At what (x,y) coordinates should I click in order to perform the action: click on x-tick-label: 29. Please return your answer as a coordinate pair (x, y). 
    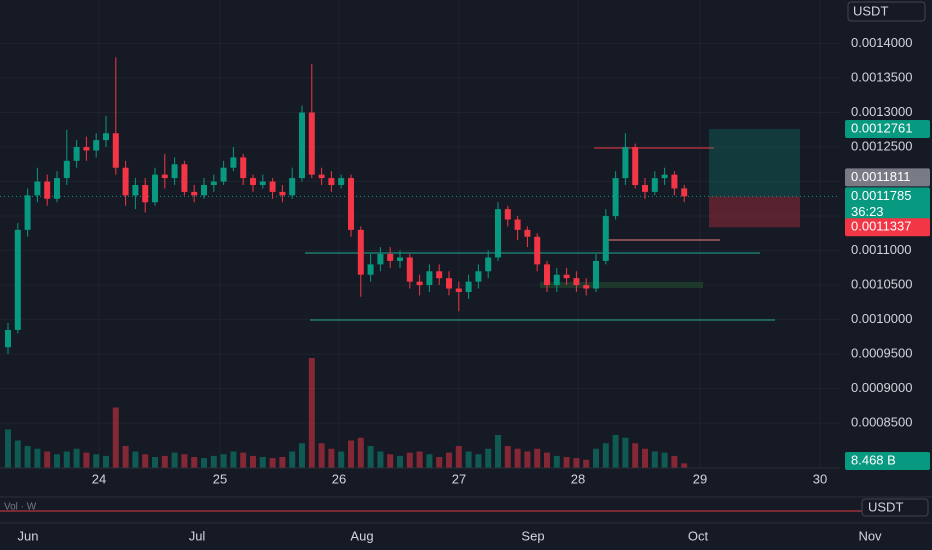
    Looking at the image, I should click on (700, 478).